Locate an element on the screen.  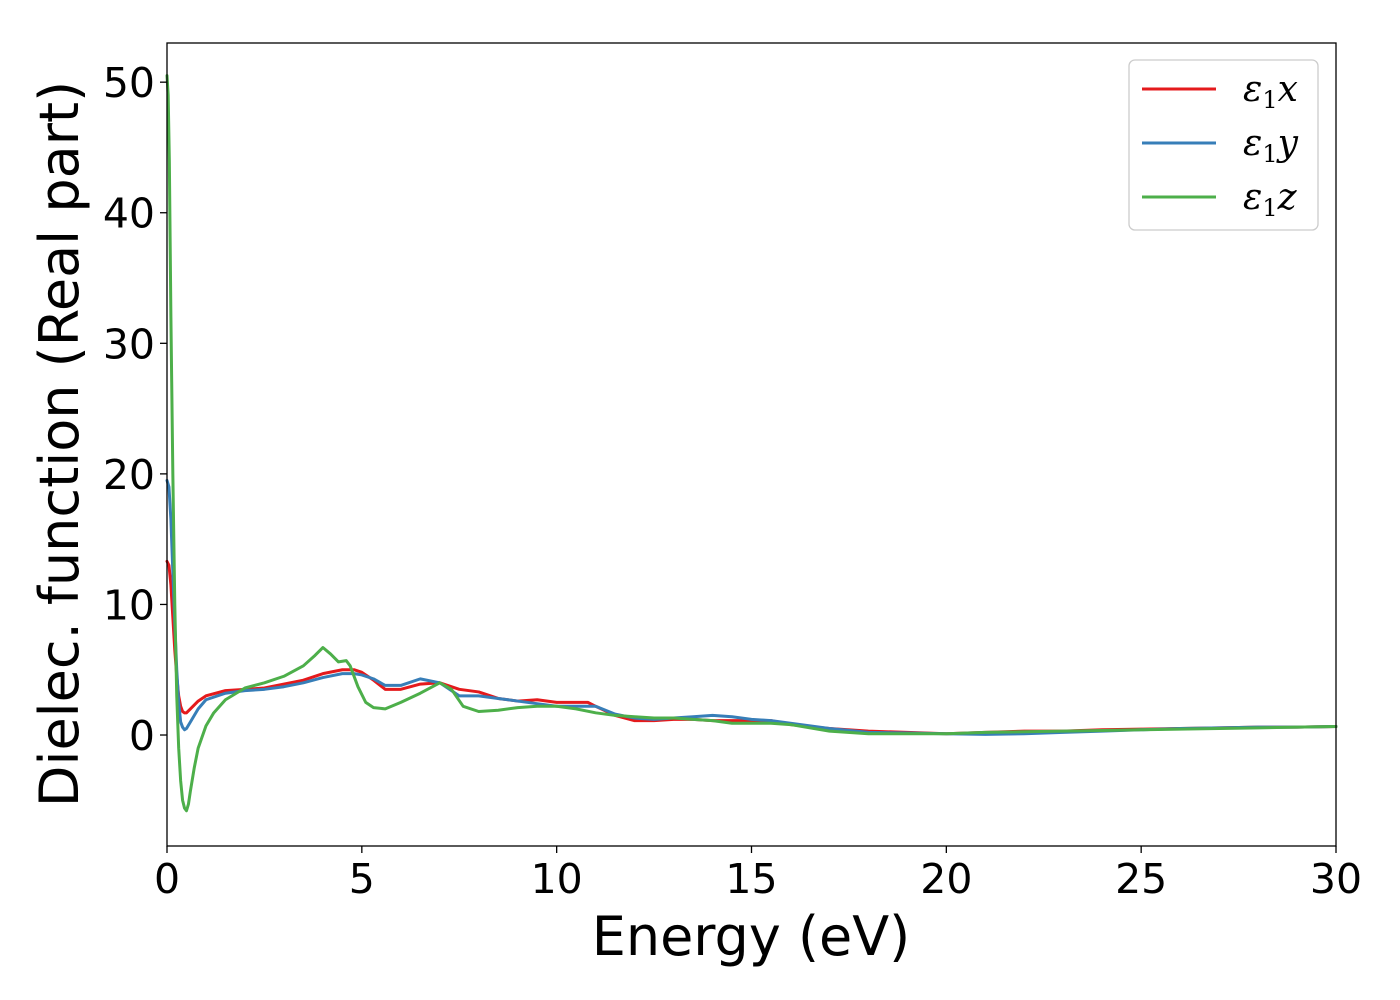
y-axis-title: Dielec. function (Real part) is located at coordinates (59, 444).